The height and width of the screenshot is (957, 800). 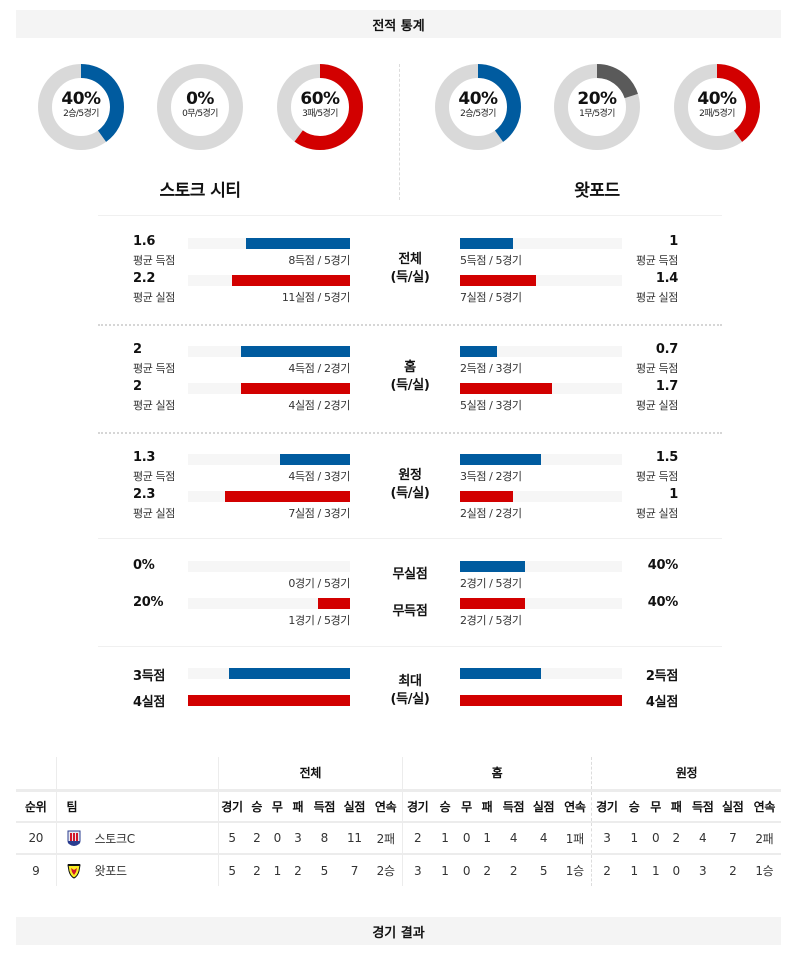 What do you see at coordinates (606, 806) in the screenshot?
I see `col-away-0: 경기` at bounding box center [606, 806].